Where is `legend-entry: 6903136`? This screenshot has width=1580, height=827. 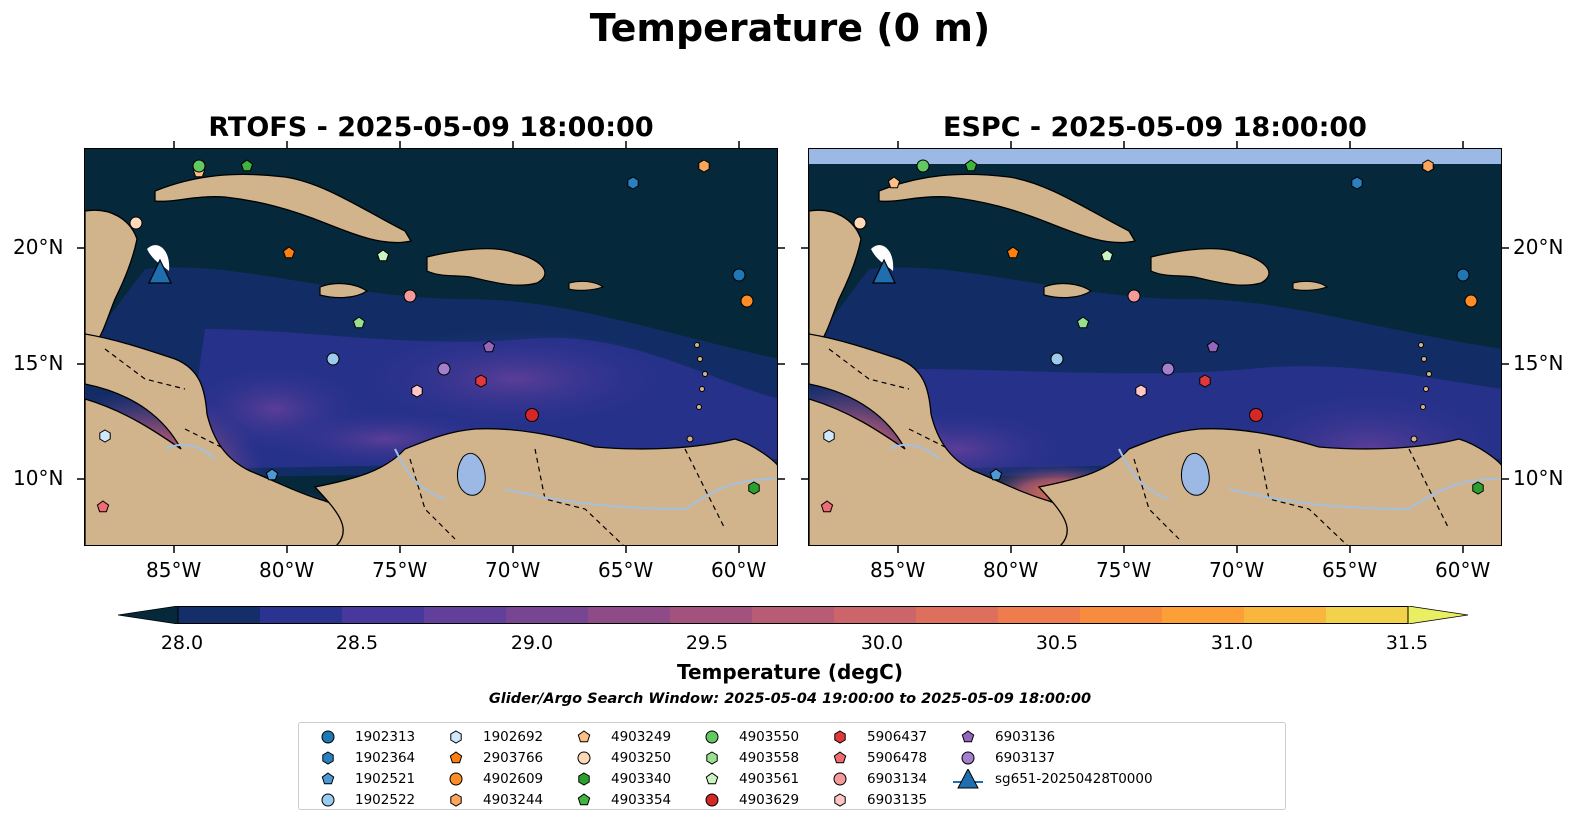
legend-entry: 6903136 is located at coordinates (1003, 737).